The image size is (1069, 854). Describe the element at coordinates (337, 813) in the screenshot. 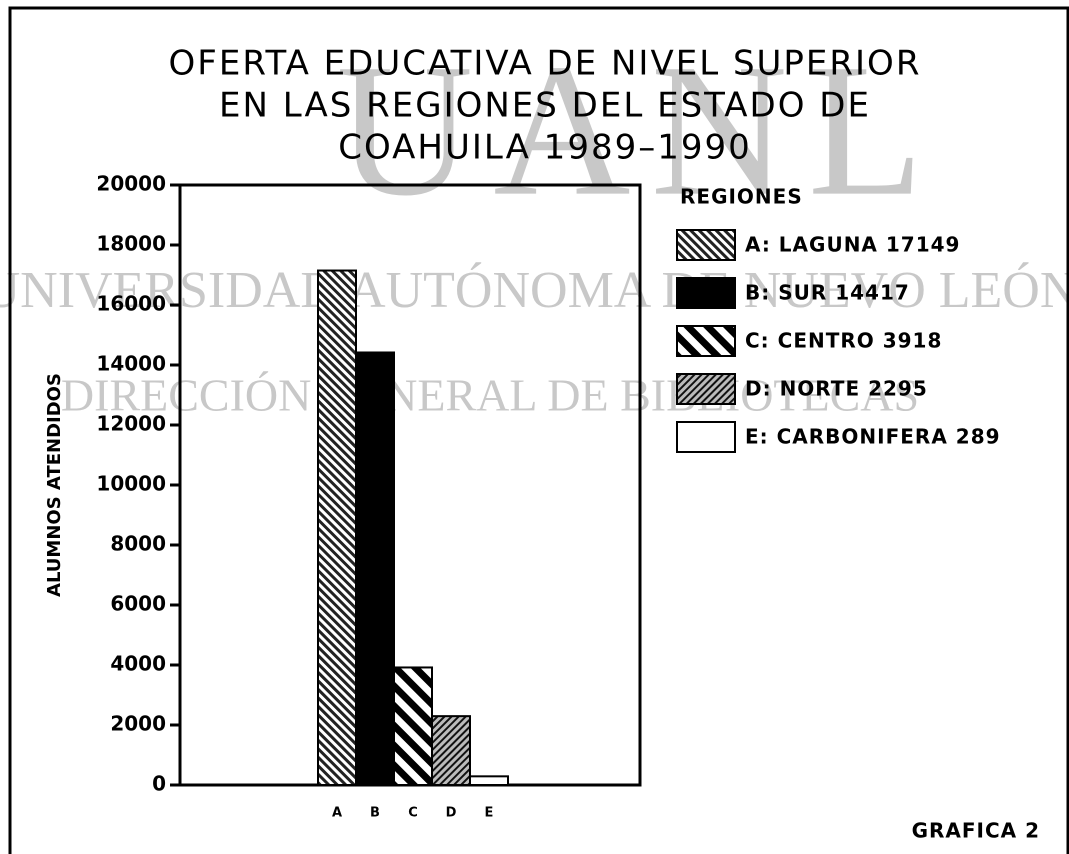

I see `x-tick-label: A` at that location.